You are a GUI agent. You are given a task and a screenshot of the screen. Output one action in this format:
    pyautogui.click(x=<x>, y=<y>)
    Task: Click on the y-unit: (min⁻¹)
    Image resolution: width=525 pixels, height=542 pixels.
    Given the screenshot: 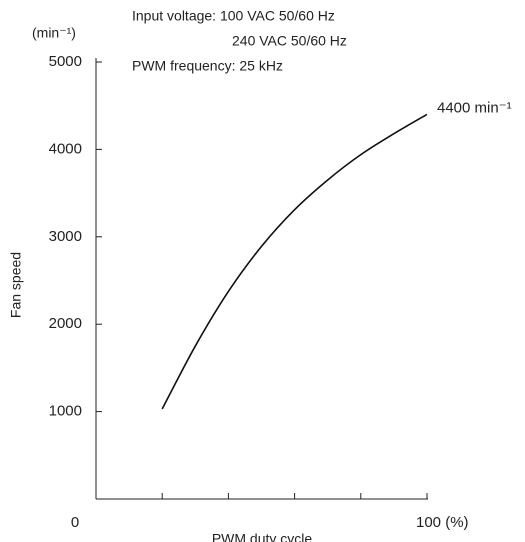 What is the action you would take?
    pyautogui.click(x=54, y=33)
    